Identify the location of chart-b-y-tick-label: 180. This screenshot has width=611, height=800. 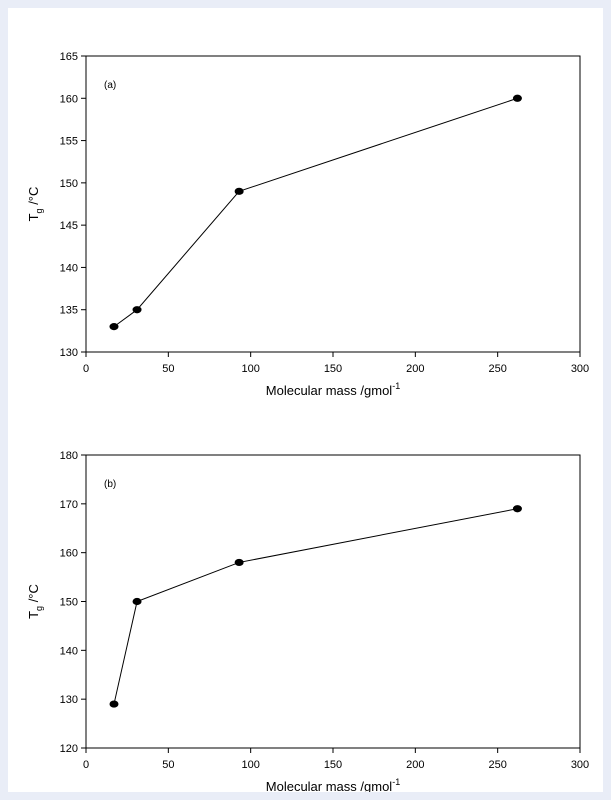
(69, 456).